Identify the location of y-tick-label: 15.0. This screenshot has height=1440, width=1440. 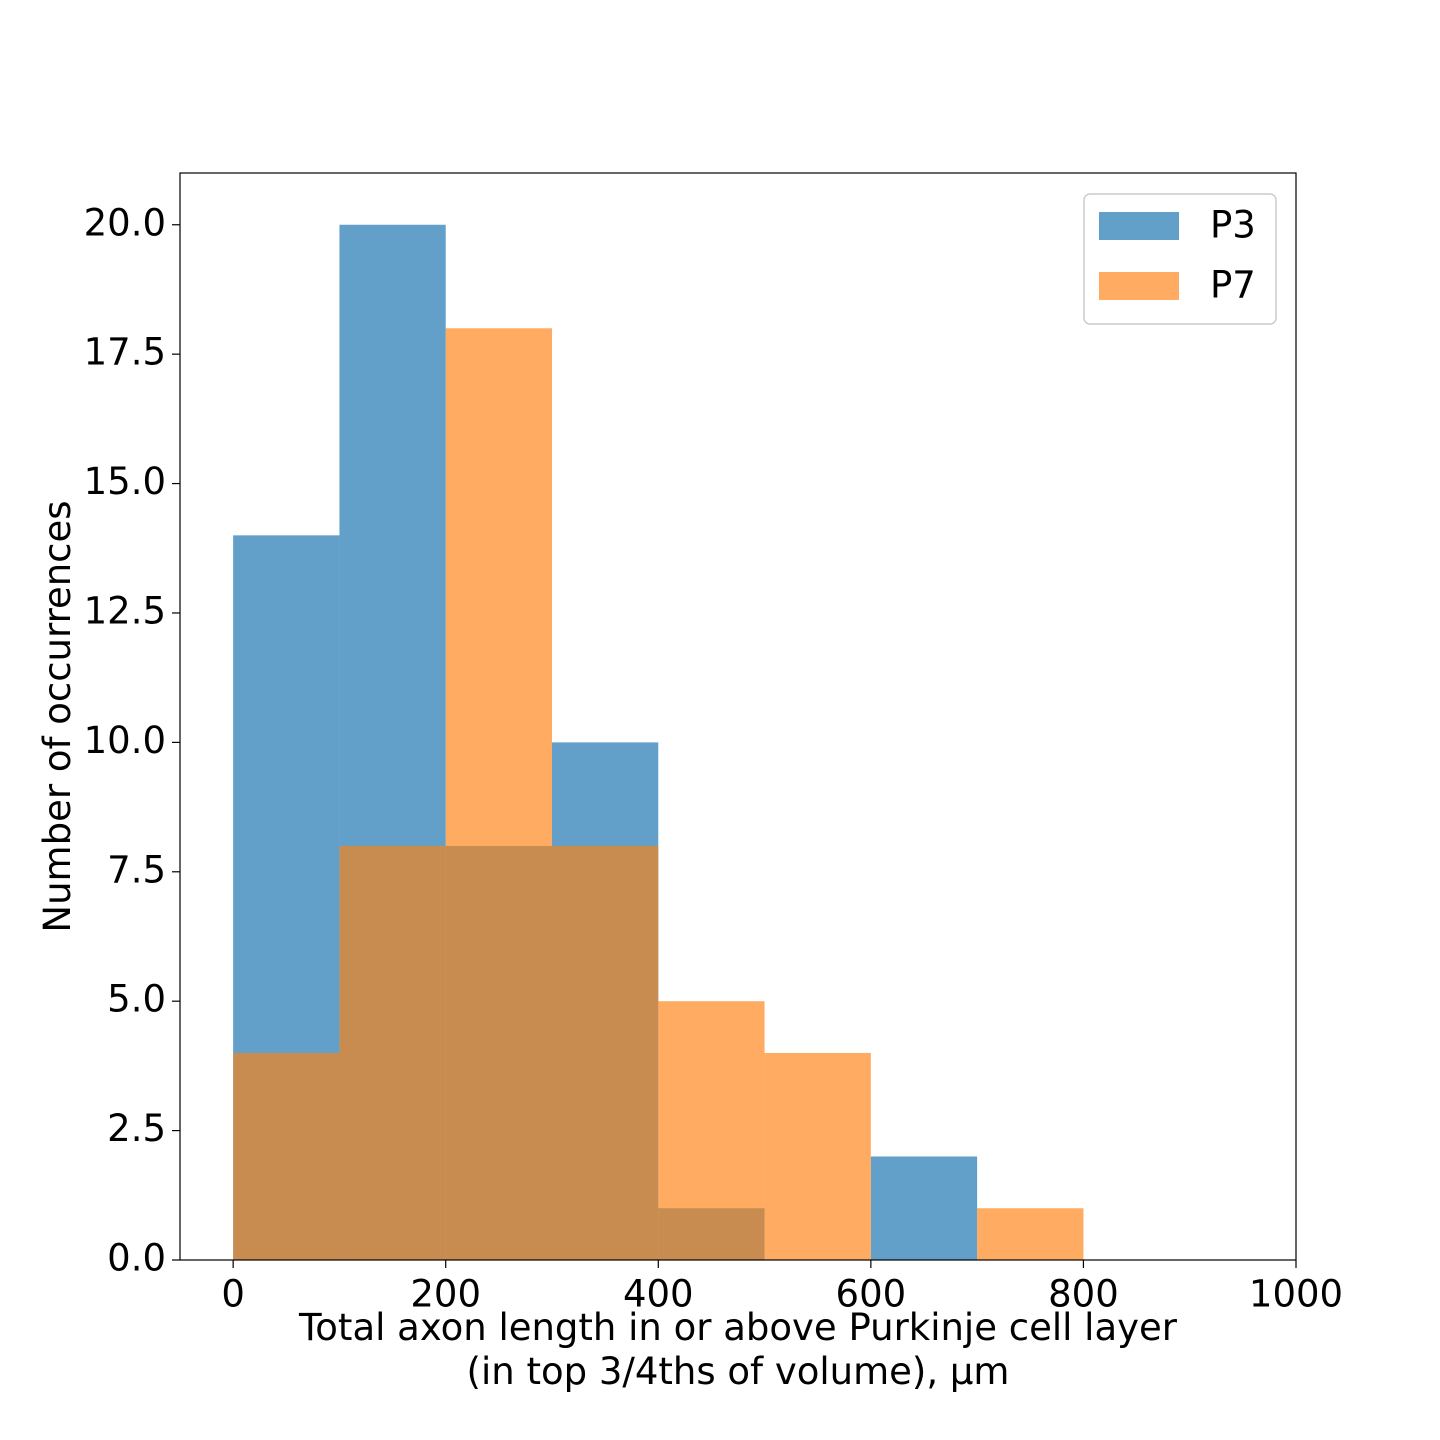
(125, 481).